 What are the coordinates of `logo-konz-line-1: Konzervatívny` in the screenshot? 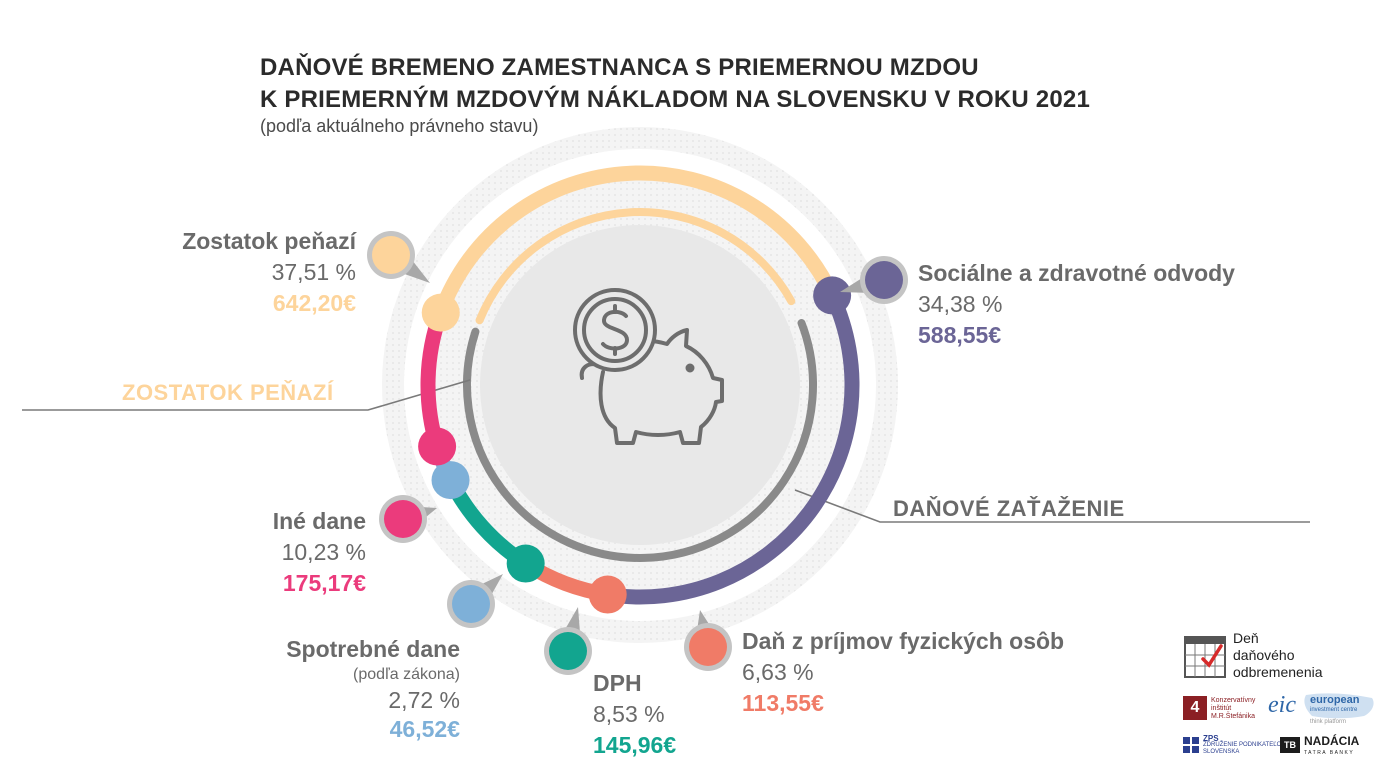 It's located at (1233, 700).